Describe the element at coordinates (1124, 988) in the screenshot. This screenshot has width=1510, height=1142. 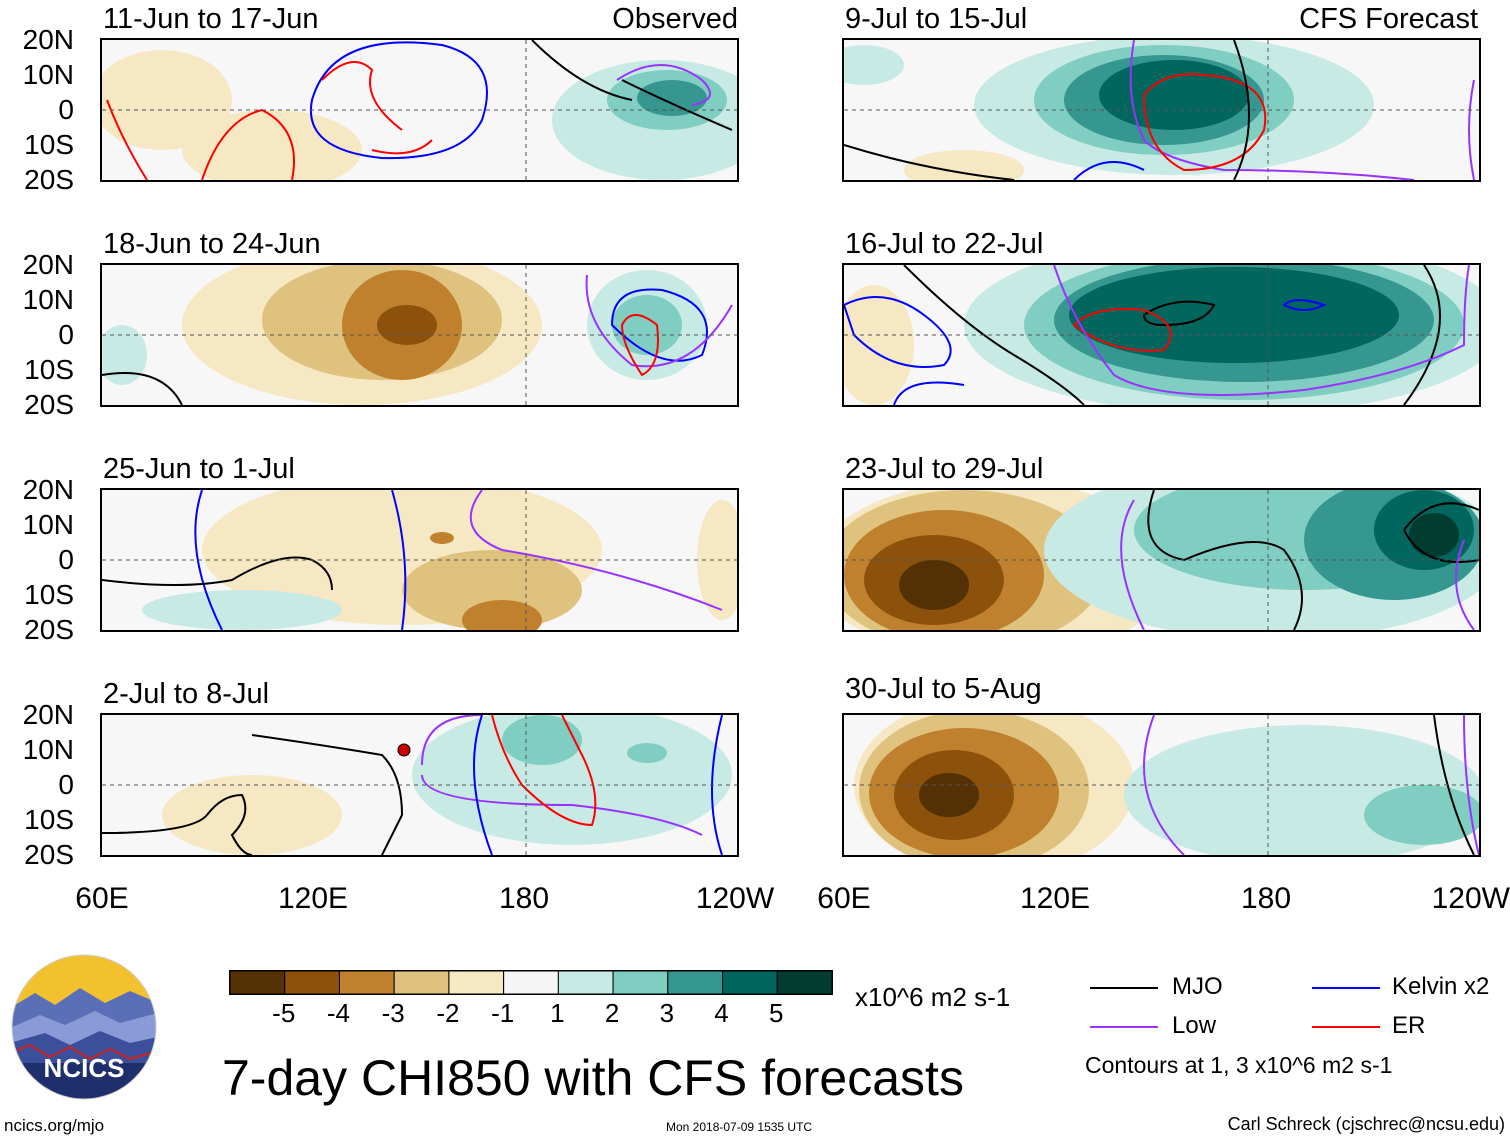
I see `legend-mjo-line` at that location.